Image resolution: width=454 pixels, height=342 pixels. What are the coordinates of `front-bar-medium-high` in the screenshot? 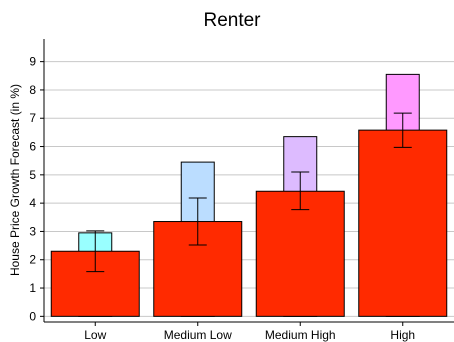 It's located at (300, 253).